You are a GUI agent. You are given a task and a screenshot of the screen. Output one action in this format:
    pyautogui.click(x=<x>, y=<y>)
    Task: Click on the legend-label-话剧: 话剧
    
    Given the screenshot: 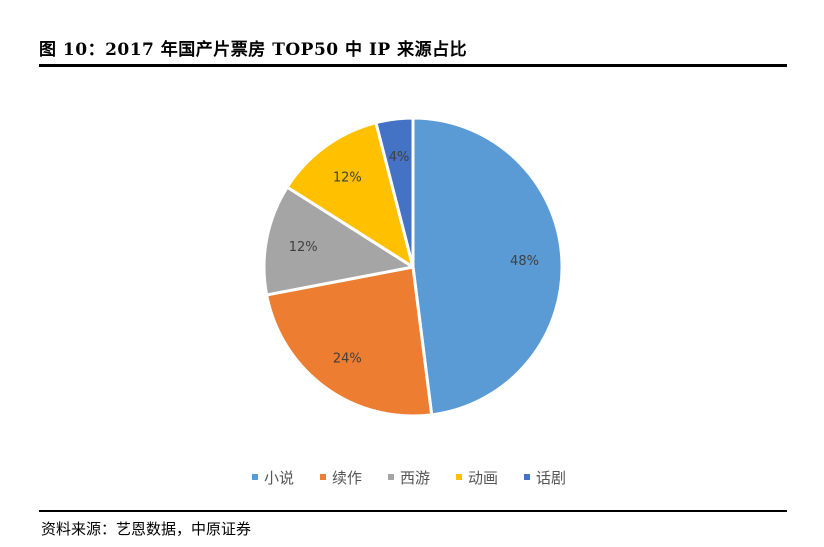 What is the action you would take?
    pyautogui.click(x=551, y=478)
    